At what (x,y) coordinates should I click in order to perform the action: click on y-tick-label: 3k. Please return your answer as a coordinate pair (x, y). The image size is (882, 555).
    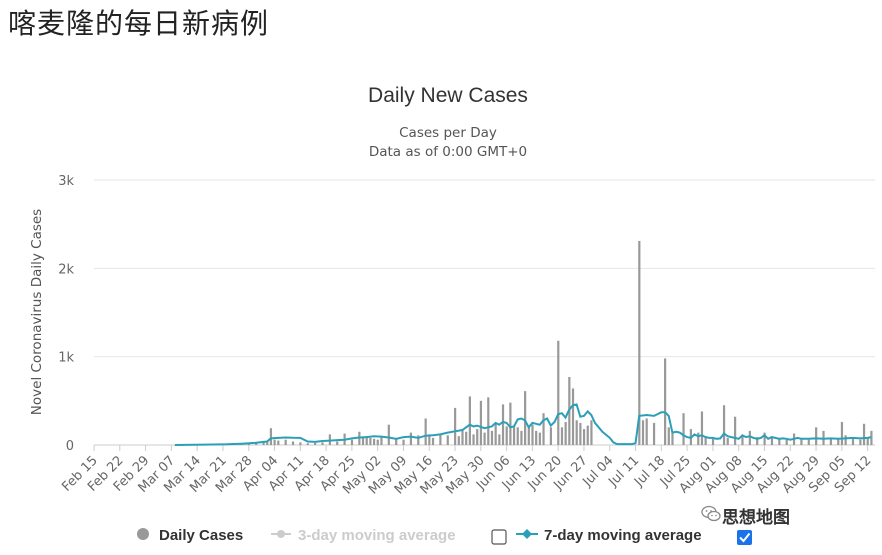
    Looking at the image, I should click on (66, 181).